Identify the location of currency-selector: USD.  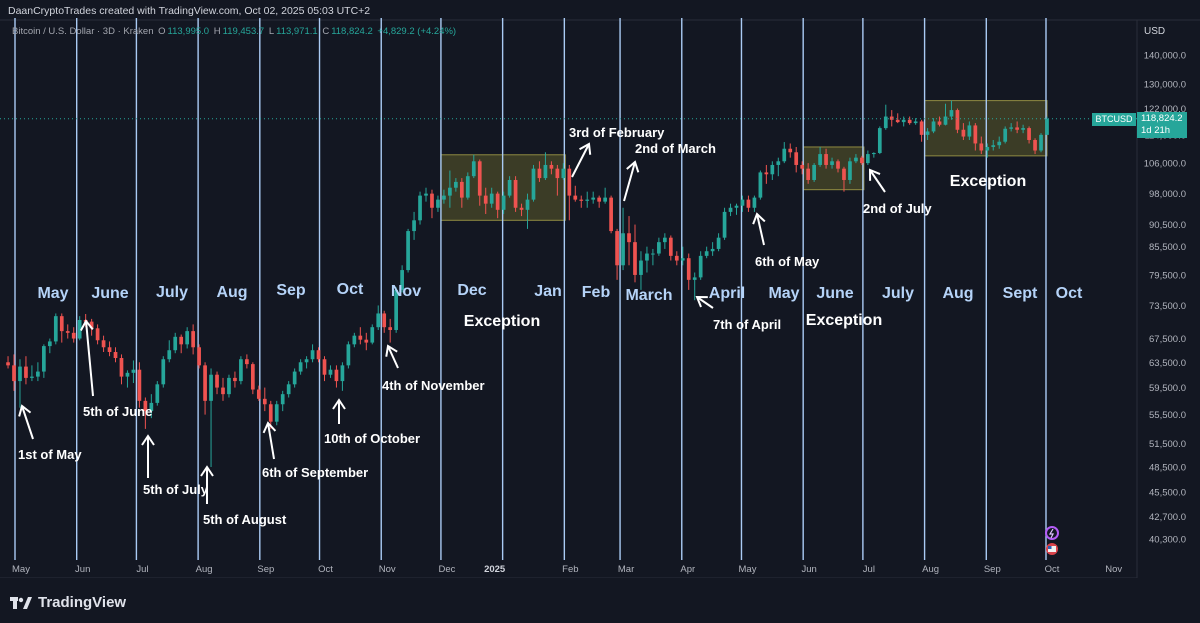
(1155, 31).